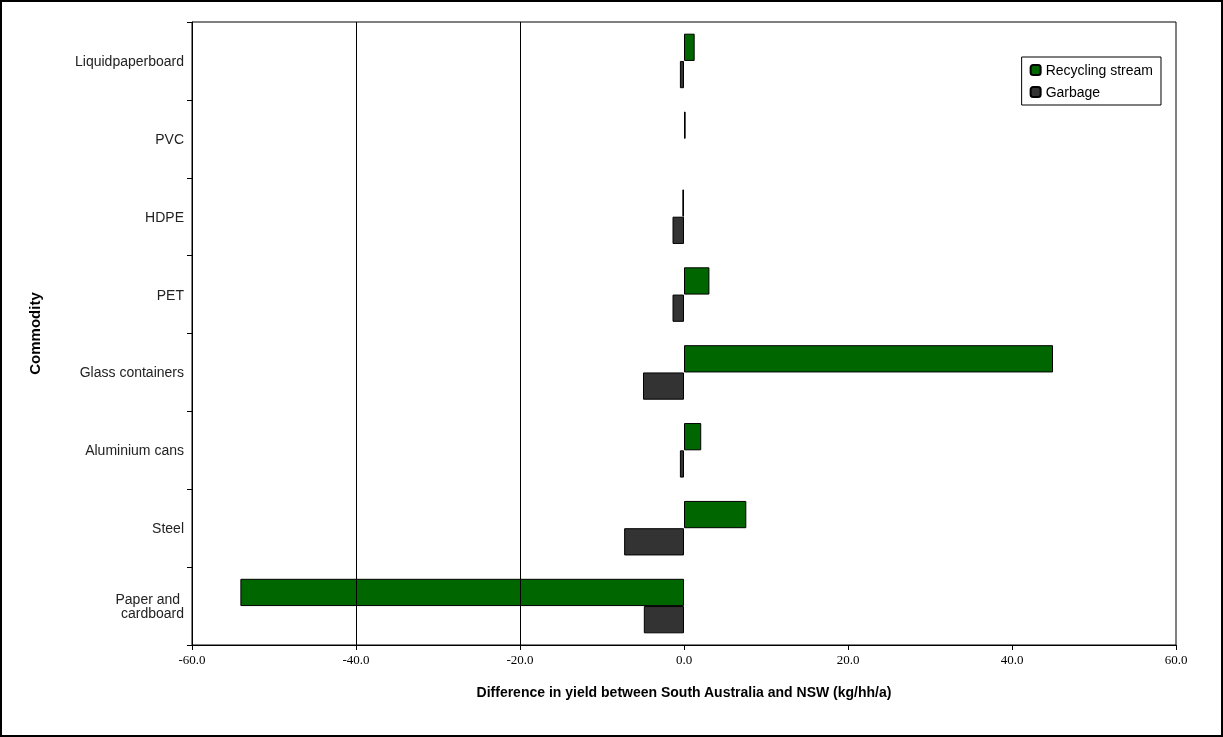  Describe the element at coordinates (684, 692) in the screenshot. I see `x-axis-title: Difference in yield between South Australia and NSW (kg/hh/a)` at that location.